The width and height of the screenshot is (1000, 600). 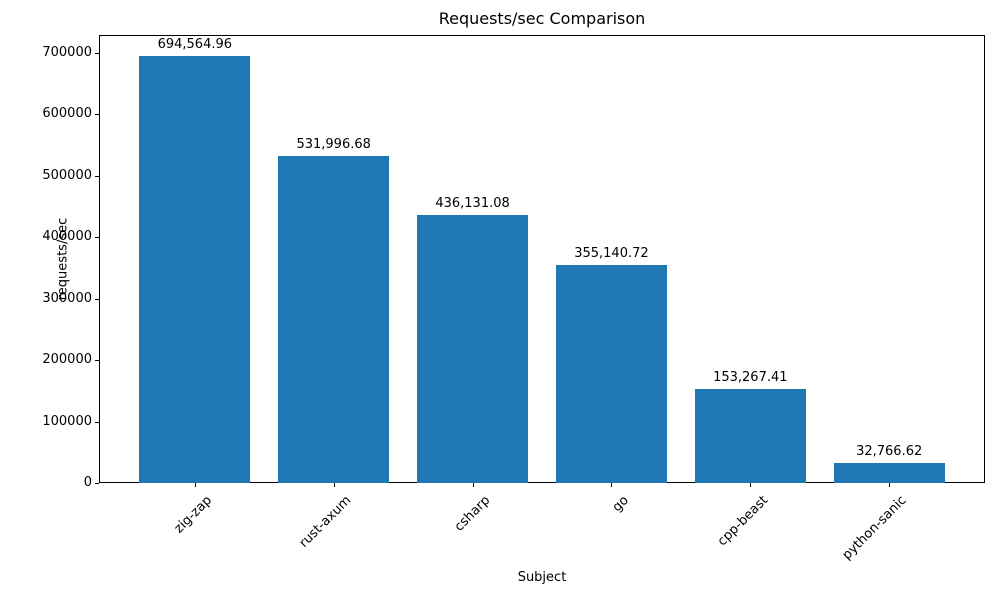 What do you see at coordinates (542, 577) in the screenshot?
I see `x-axis-label: Subject` at bounding box center [542, 577].